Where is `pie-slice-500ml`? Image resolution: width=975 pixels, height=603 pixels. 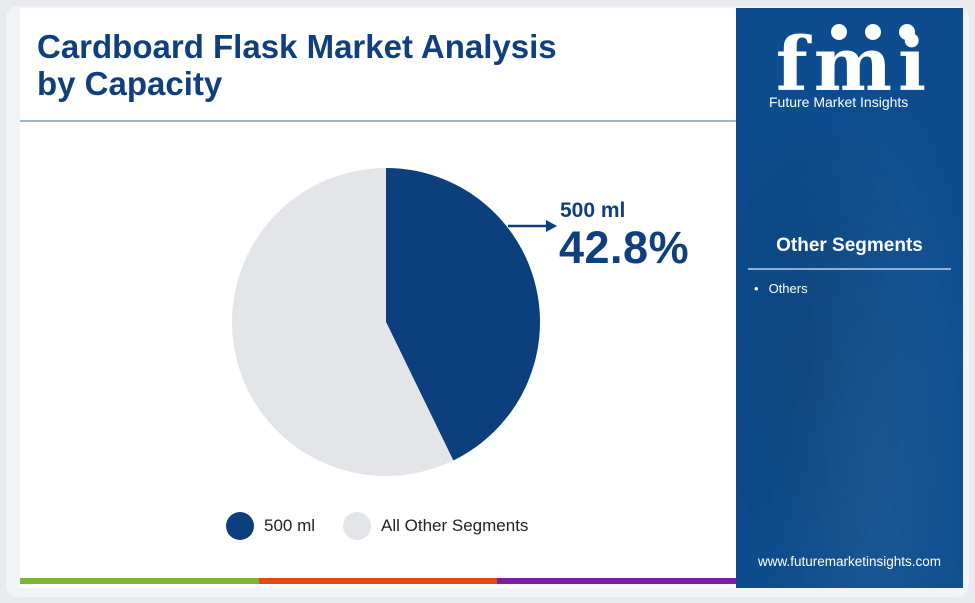
pie-slice-500ml is located at coordinates (463, 314).